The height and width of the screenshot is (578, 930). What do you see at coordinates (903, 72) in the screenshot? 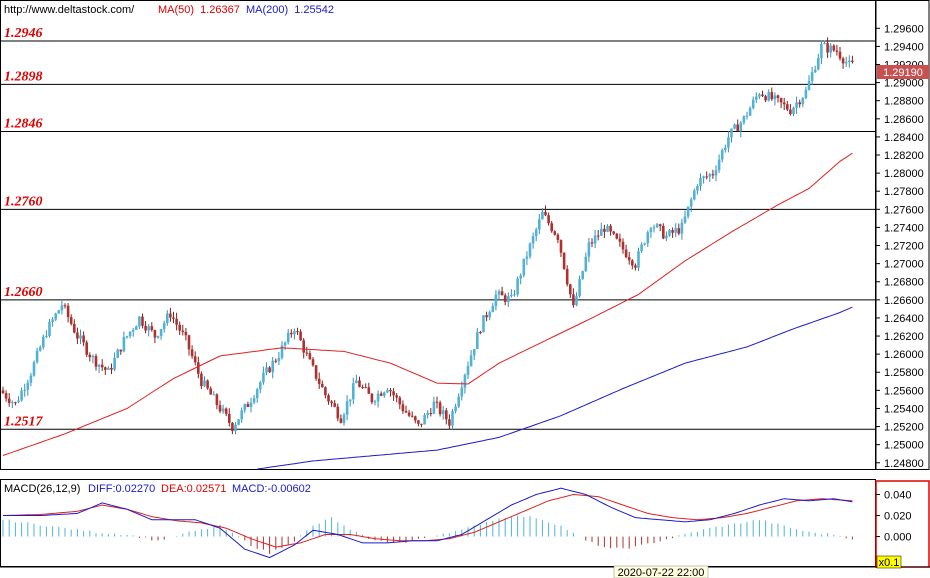
I see `current-price-tag: 1.29190` at bounding box center [903, 72].